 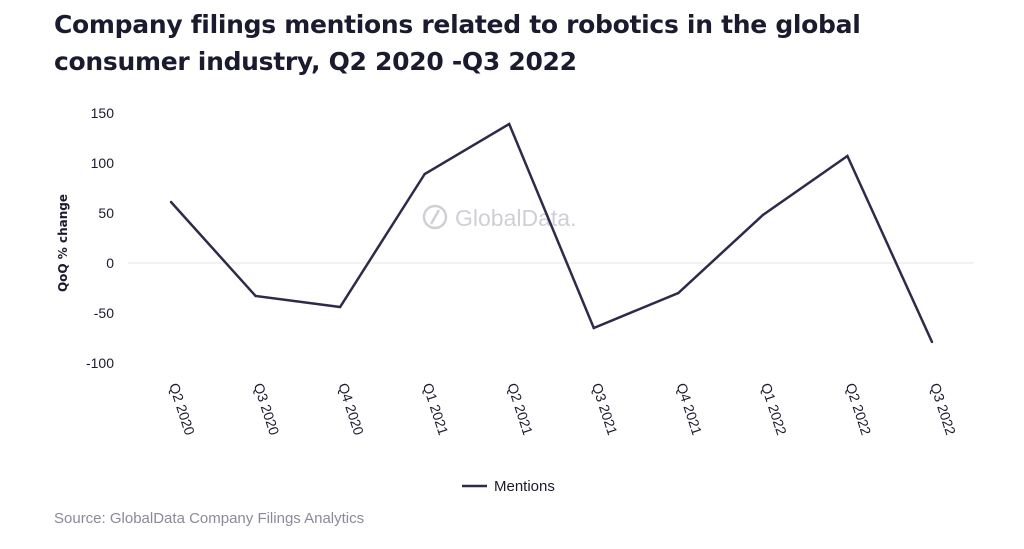 I want to click on watermark-text: GlobalData., so click(x=515, y=218).